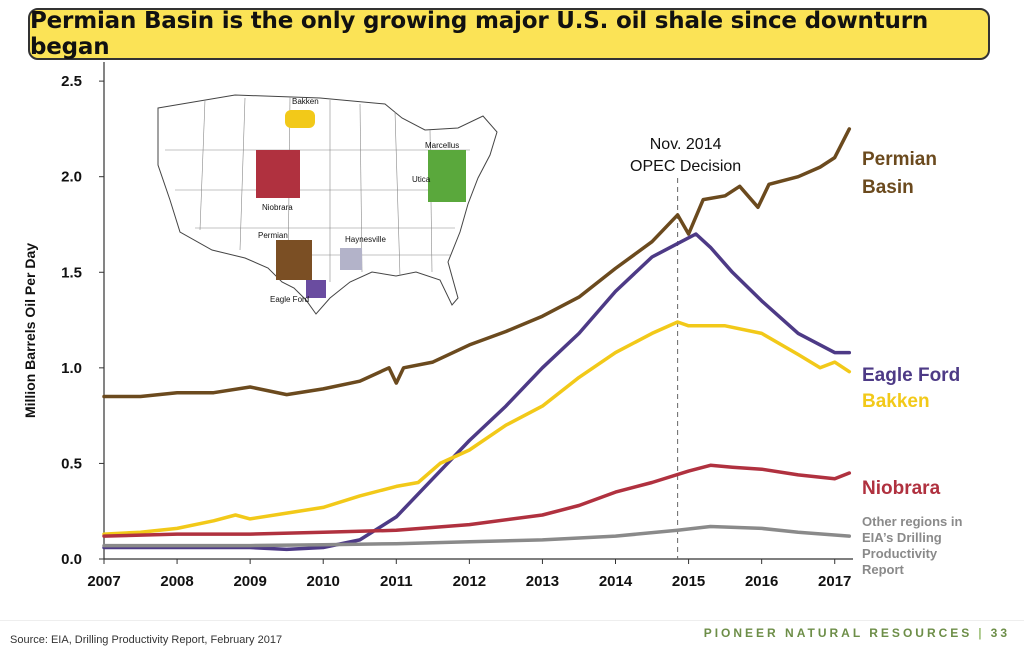 This screenshot has height=658, width=1024. Describe the element at coordinates (305, 101) in the screenshot. I see `map-label: Bakken` at that location.